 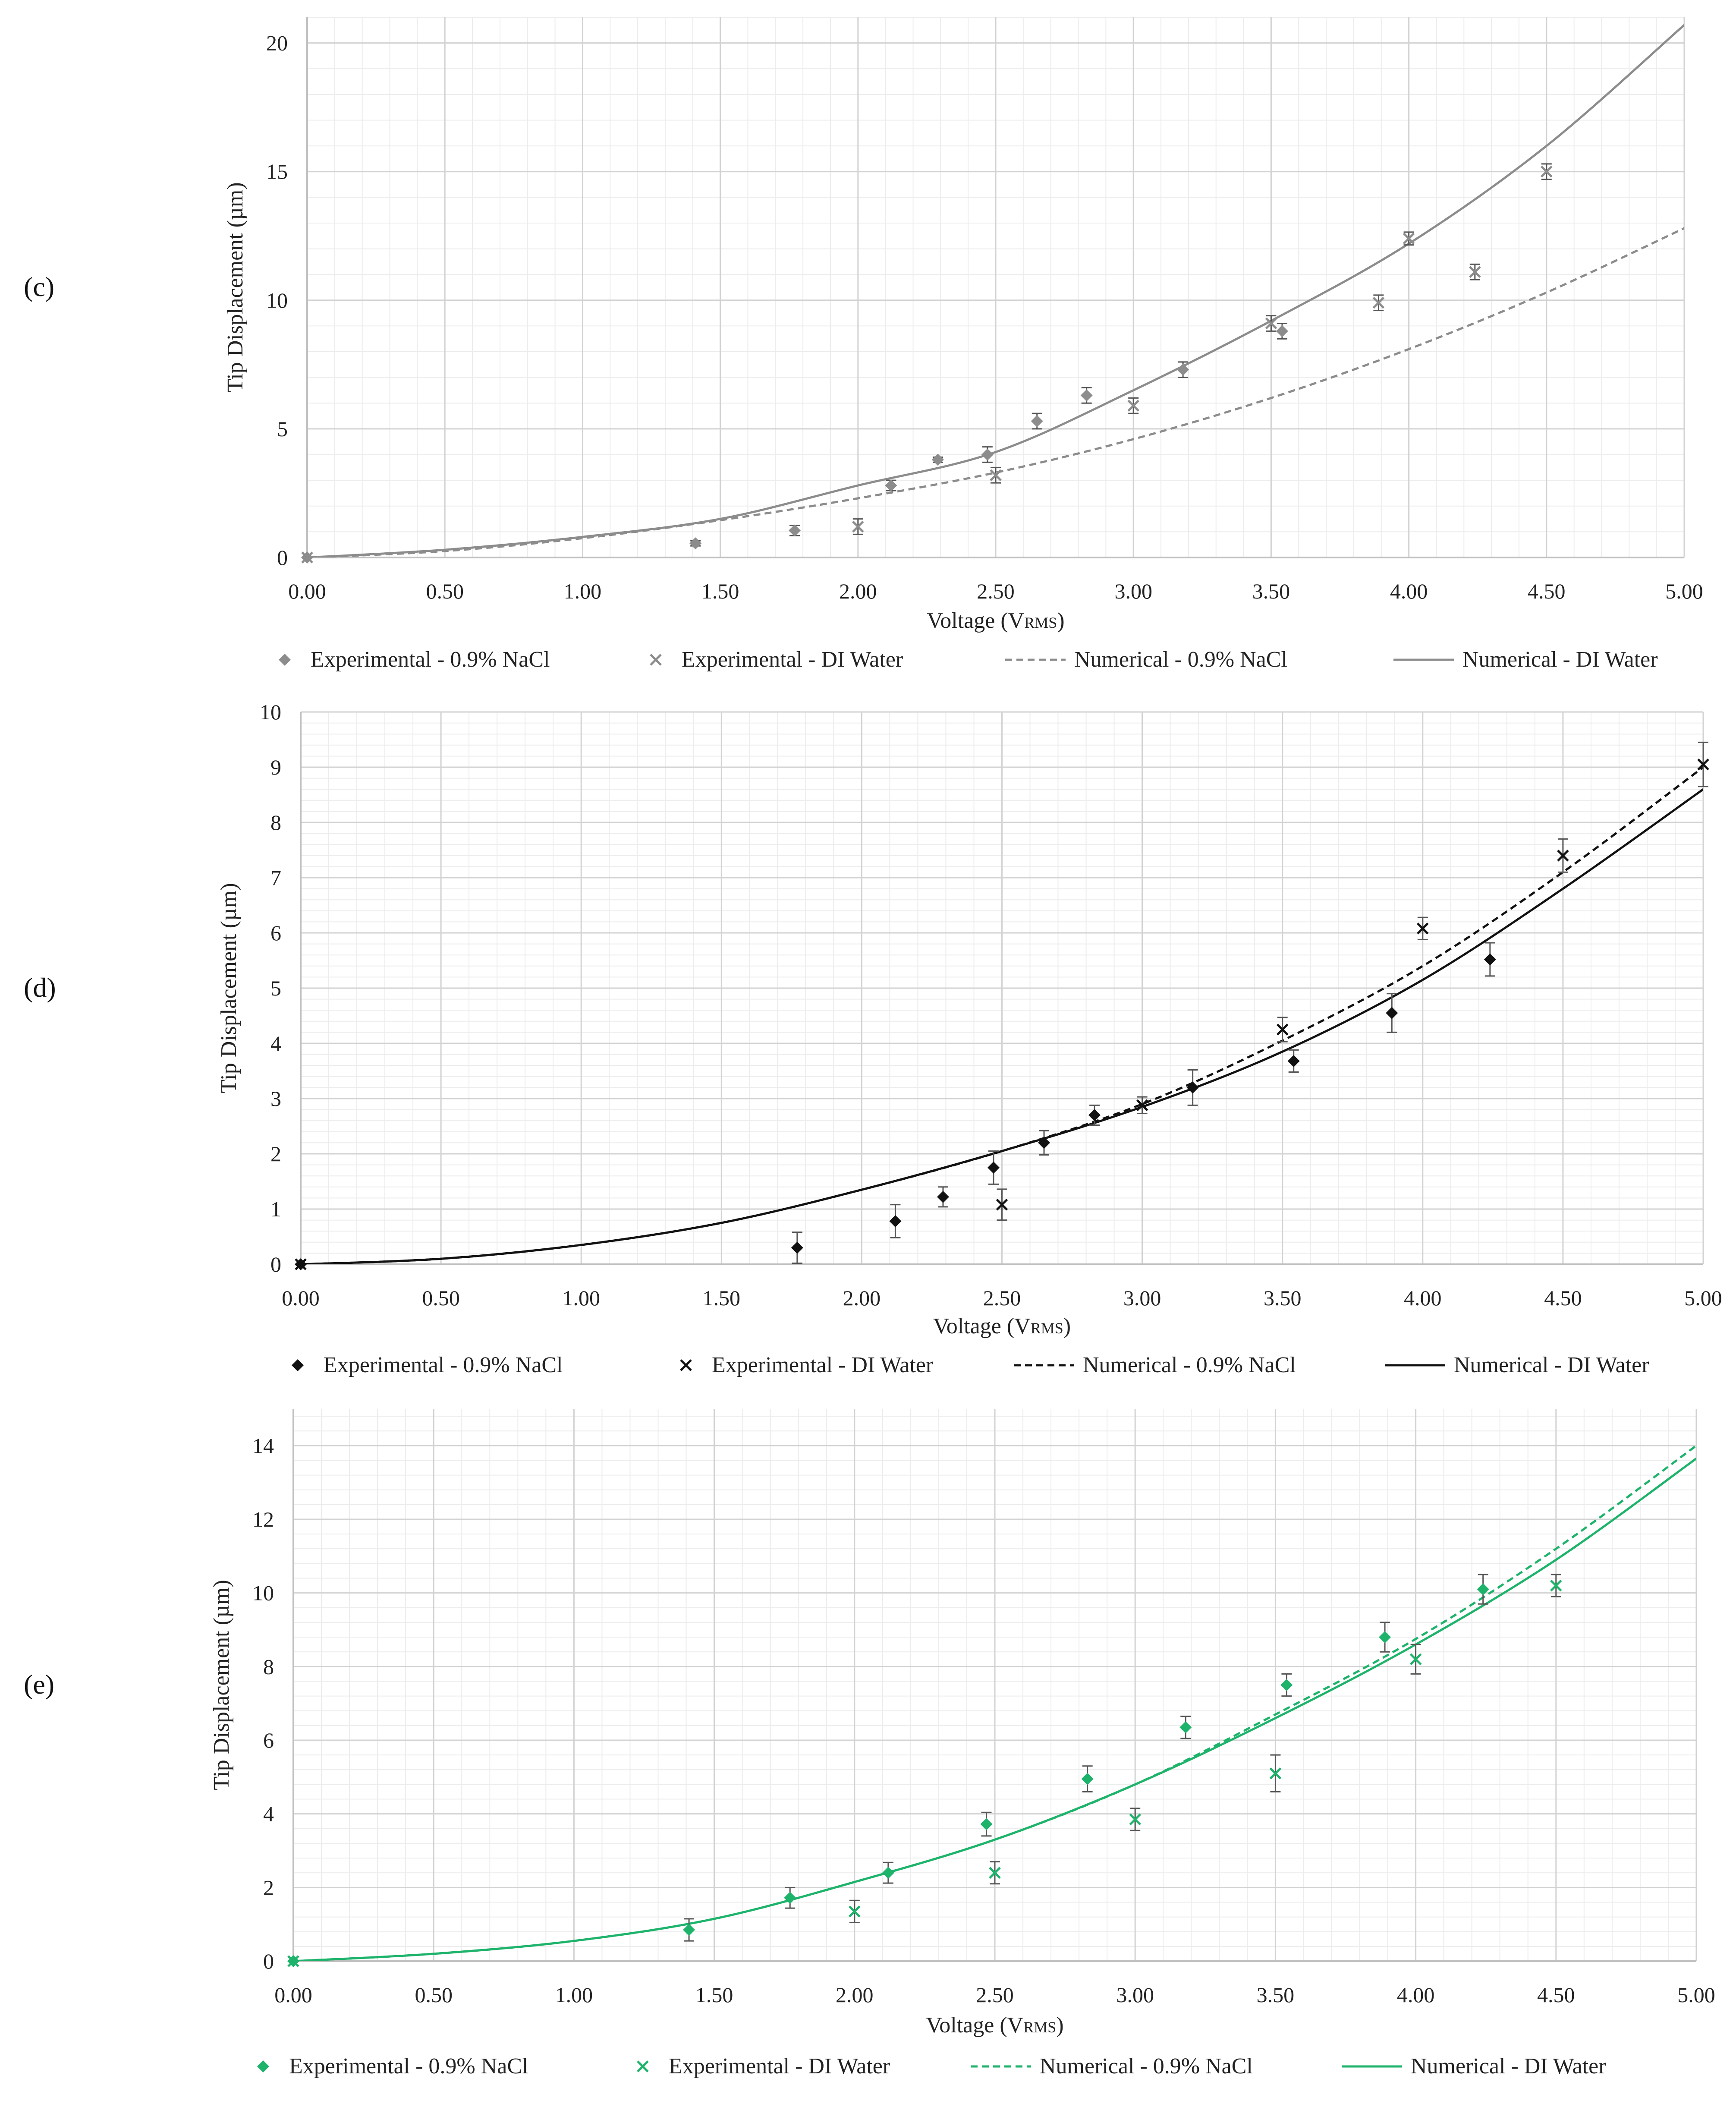 What do you see at coordinates (275, 878) in the screenshot?
I see `y-tick-label: 7` at bounding box center [275, 878].